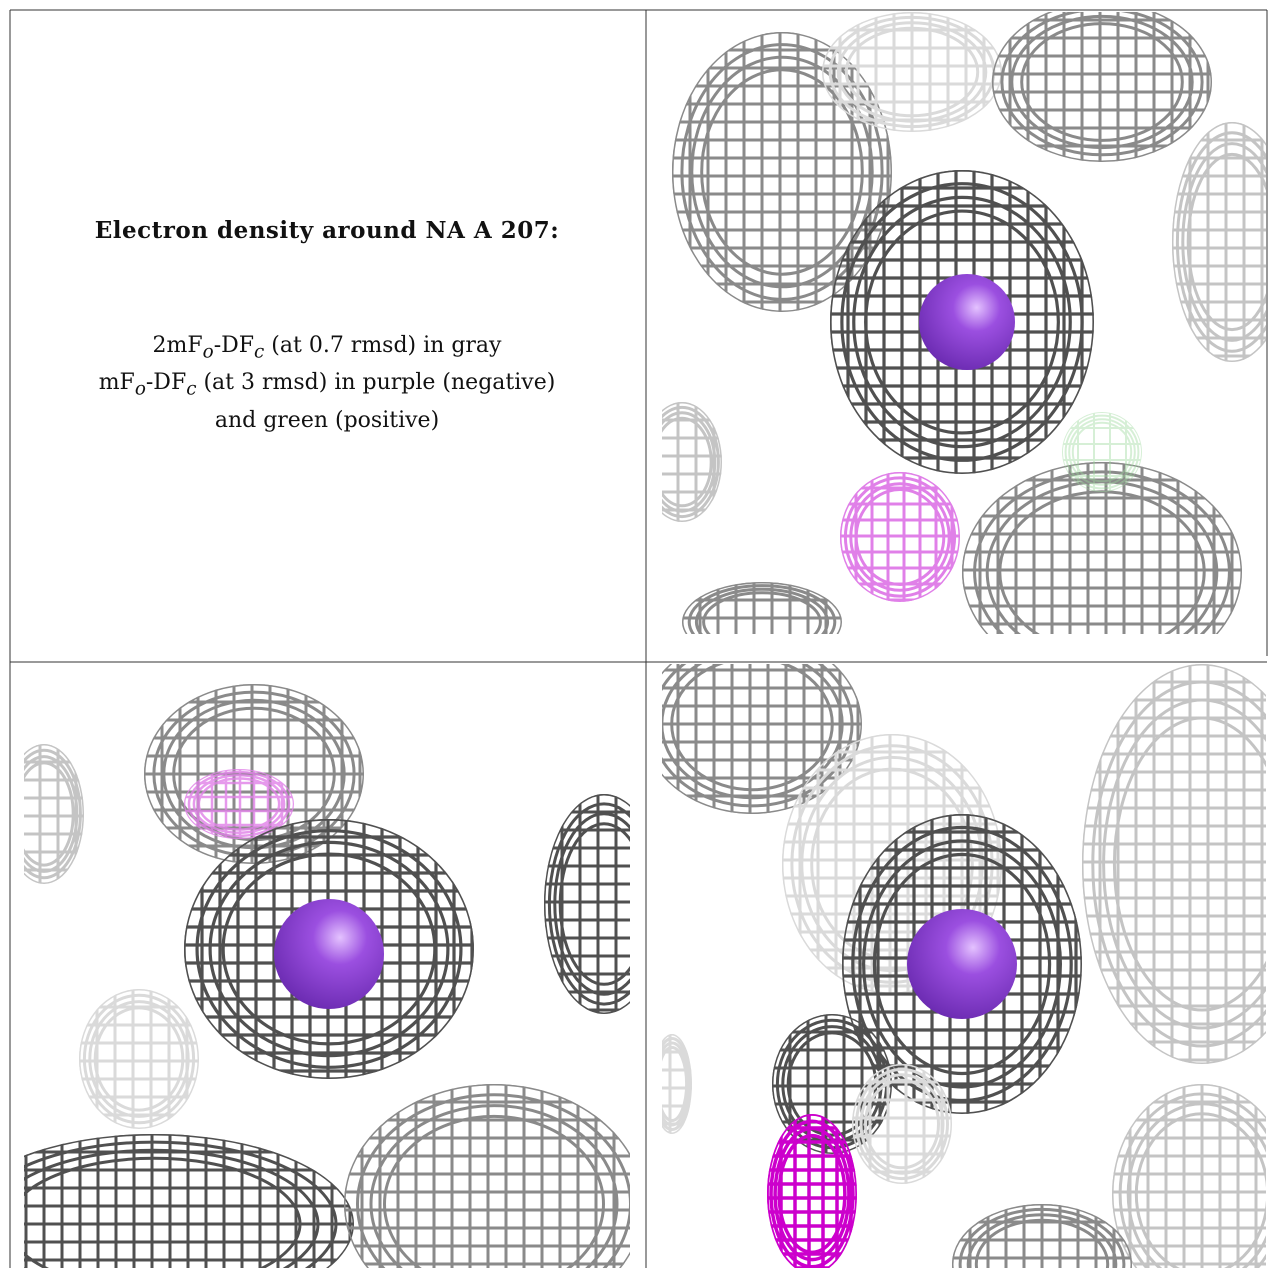 This screenshot has height=1277, width=1275. What do you see at coordinates (1042, 1236) in the screenshot?
I see `density-mesh-bottom-center` at bounding box center [1042, 1236].